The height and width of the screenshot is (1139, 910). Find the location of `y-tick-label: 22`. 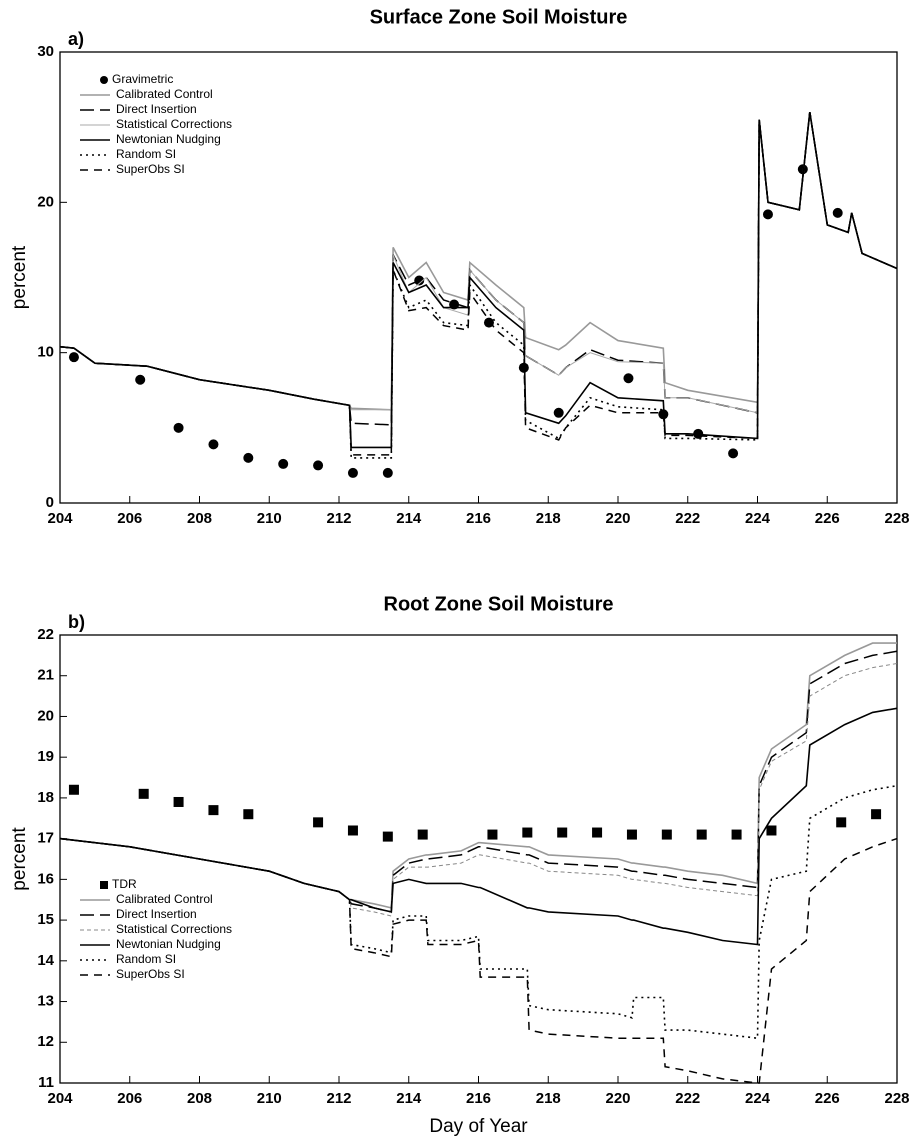

y-tick-label: 22 is located at coordinates (45, 634).